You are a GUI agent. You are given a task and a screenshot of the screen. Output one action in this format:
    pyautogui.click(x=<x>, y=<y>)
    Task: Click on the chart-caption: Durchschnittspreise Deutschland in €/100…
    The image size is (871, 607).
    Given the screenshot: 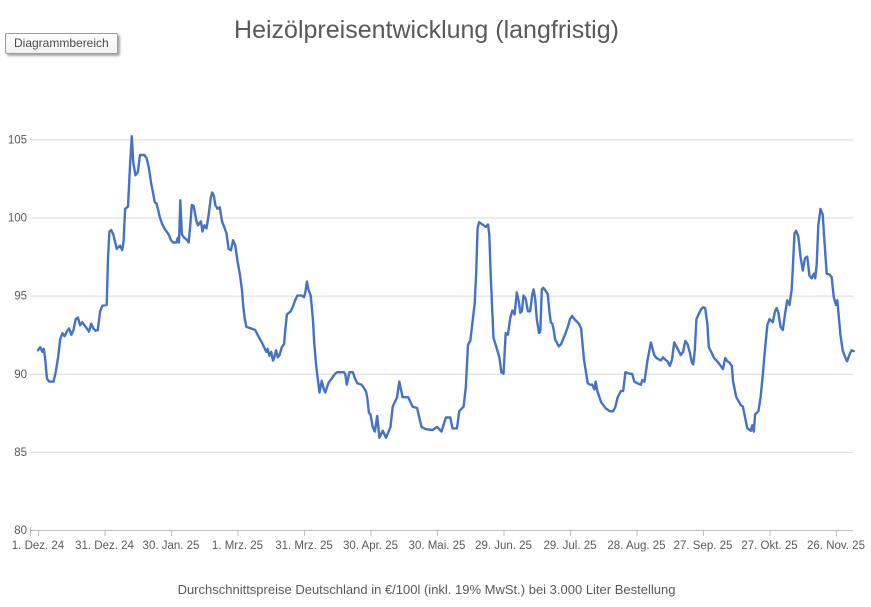 What is the action you would take?
    pyautogui.click(x=426, y=589)
    